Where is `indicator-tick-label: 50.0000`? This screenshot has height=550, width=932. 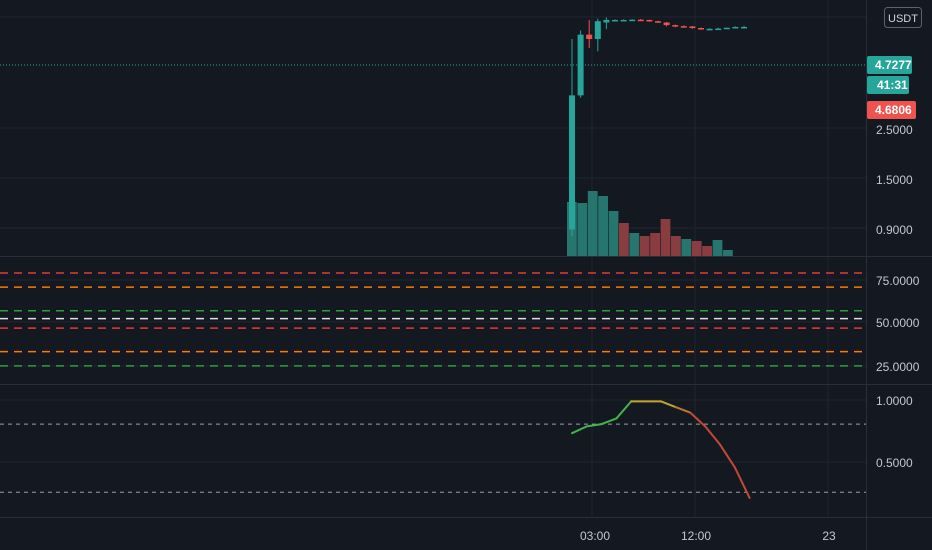 indicator-tick-label: 50.0000 is located at coordinates (898, 323).